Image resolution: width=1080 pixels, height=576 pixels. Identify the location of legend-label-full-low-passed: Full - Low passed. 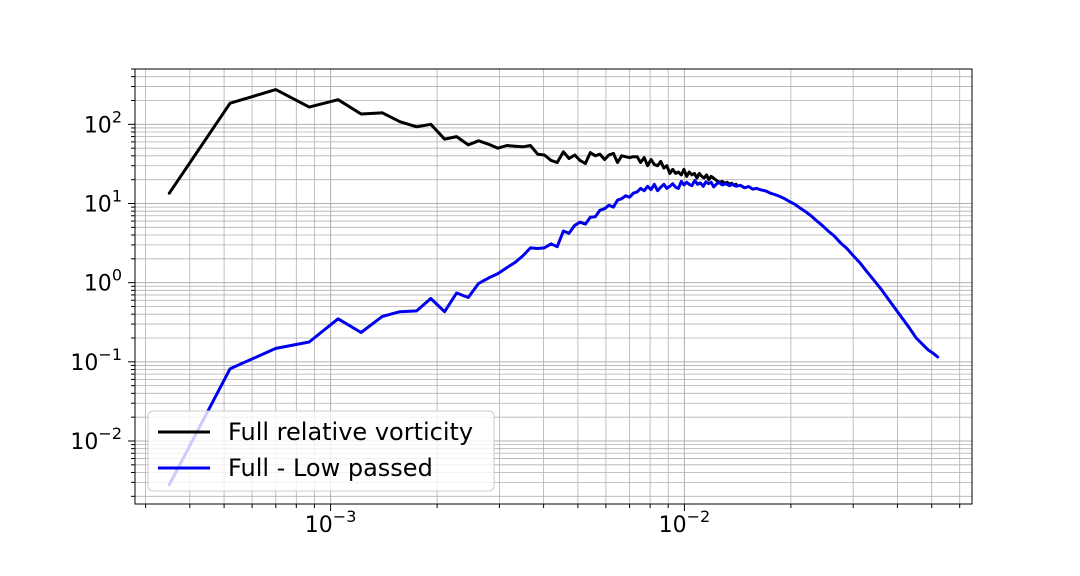
(330, 468).